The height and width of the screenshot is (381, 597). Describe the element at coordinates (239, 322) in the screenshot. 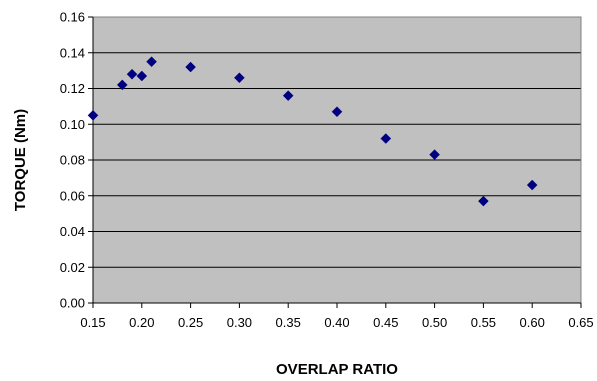

I see `x-tick-label: 0.30` at that location.